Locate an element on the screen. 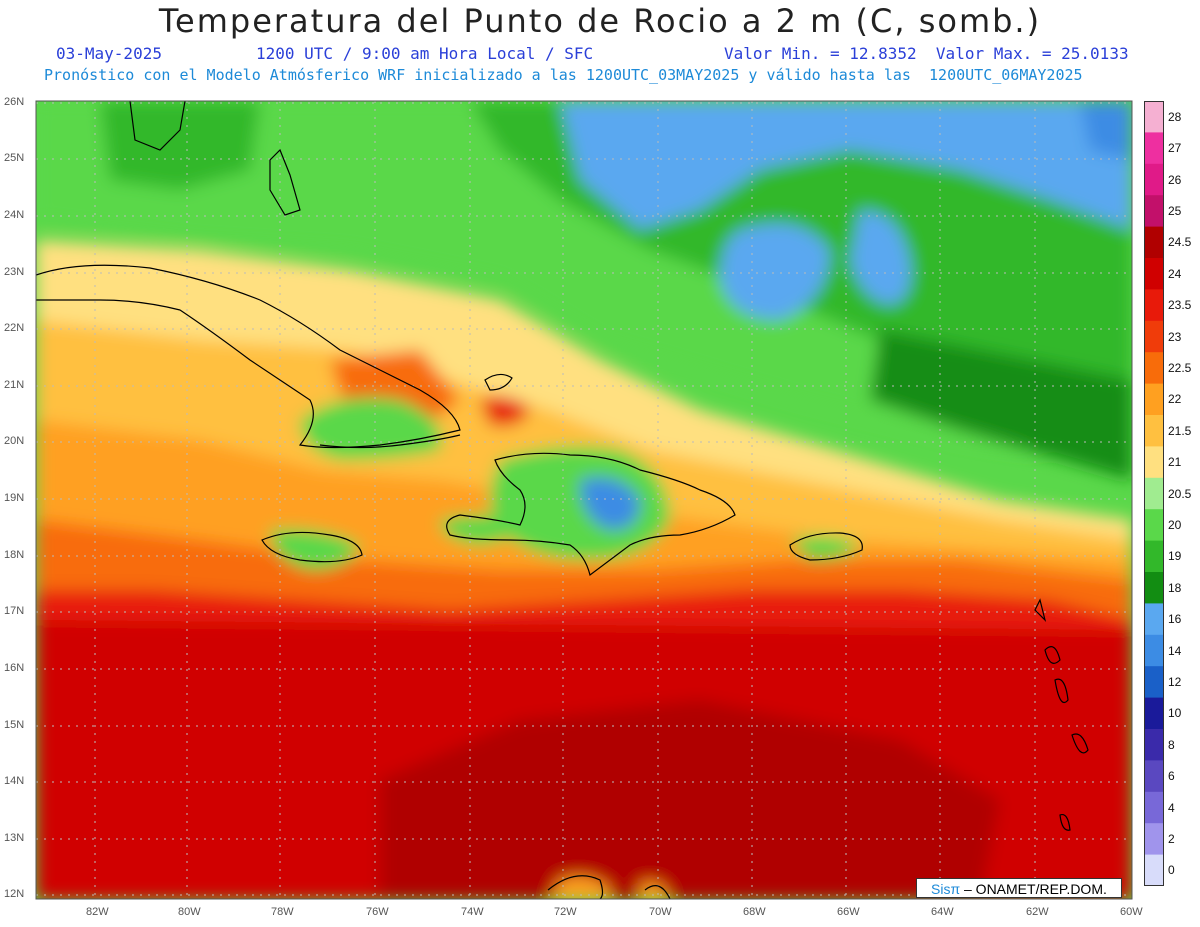 Image resolution: width=1200 pixels, height=927 pixels. lat-label: 26N is located at coordinates (14, 102).